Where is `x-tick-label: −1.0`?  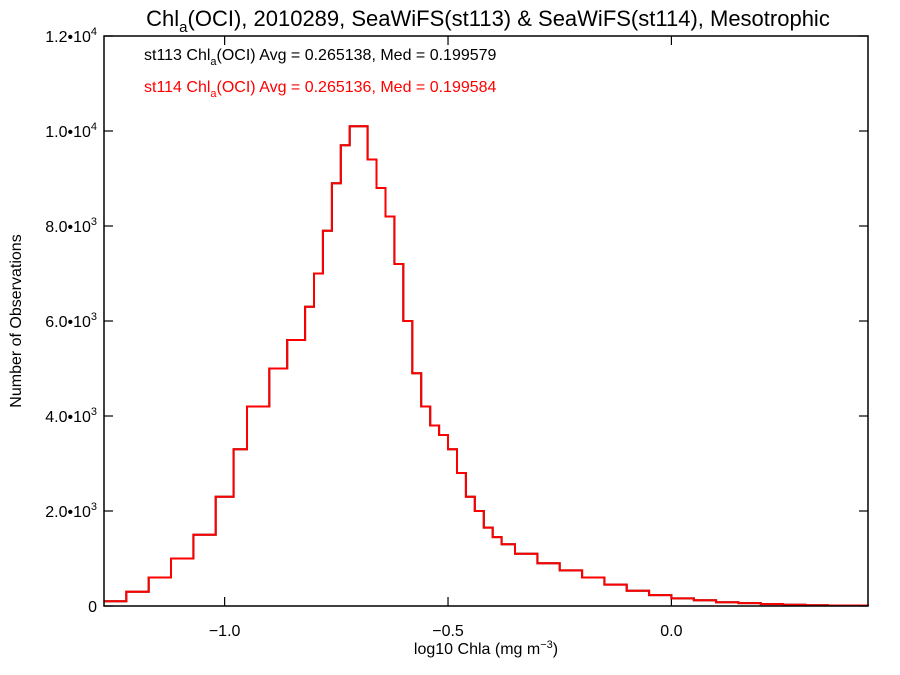
x-tick-label: −1.0 is located at coordinates (225, 631).